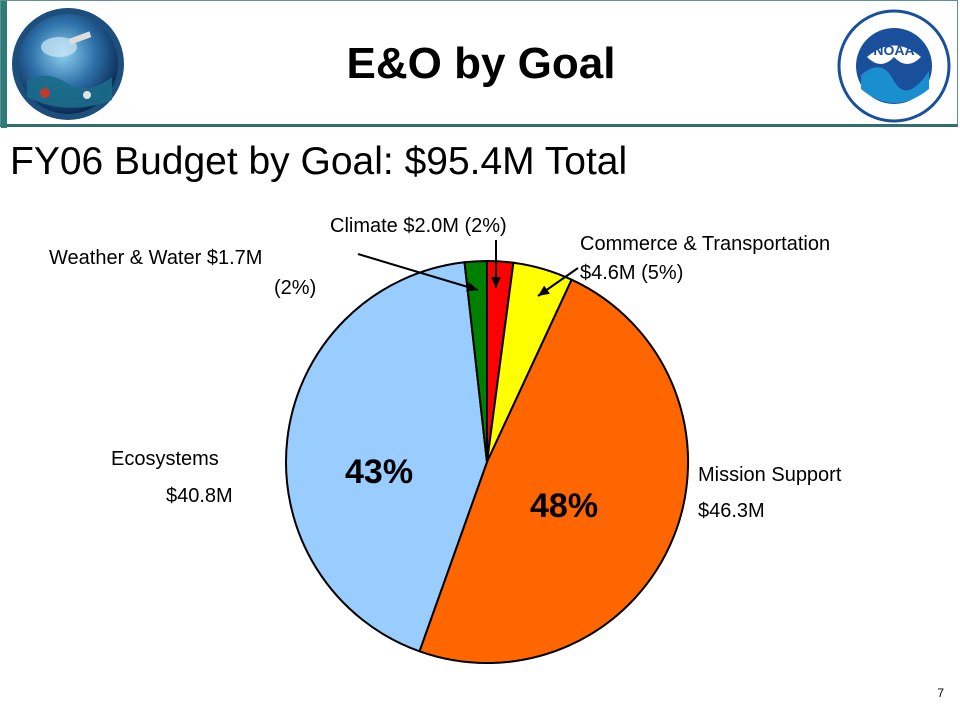  Describe the element at coordinates (940, 693) in the screenshot. I see `page-number: 7` at that location.